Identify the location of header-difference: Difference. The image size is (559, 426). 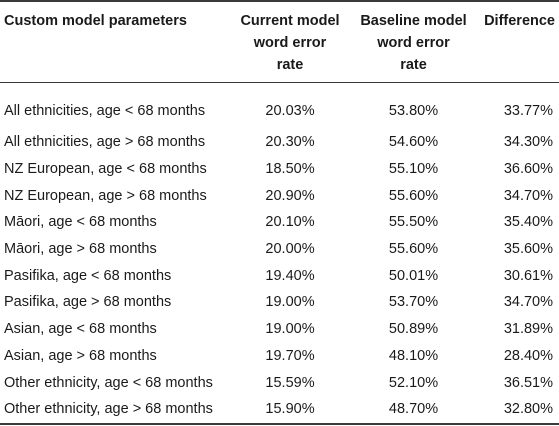
(519, 21).